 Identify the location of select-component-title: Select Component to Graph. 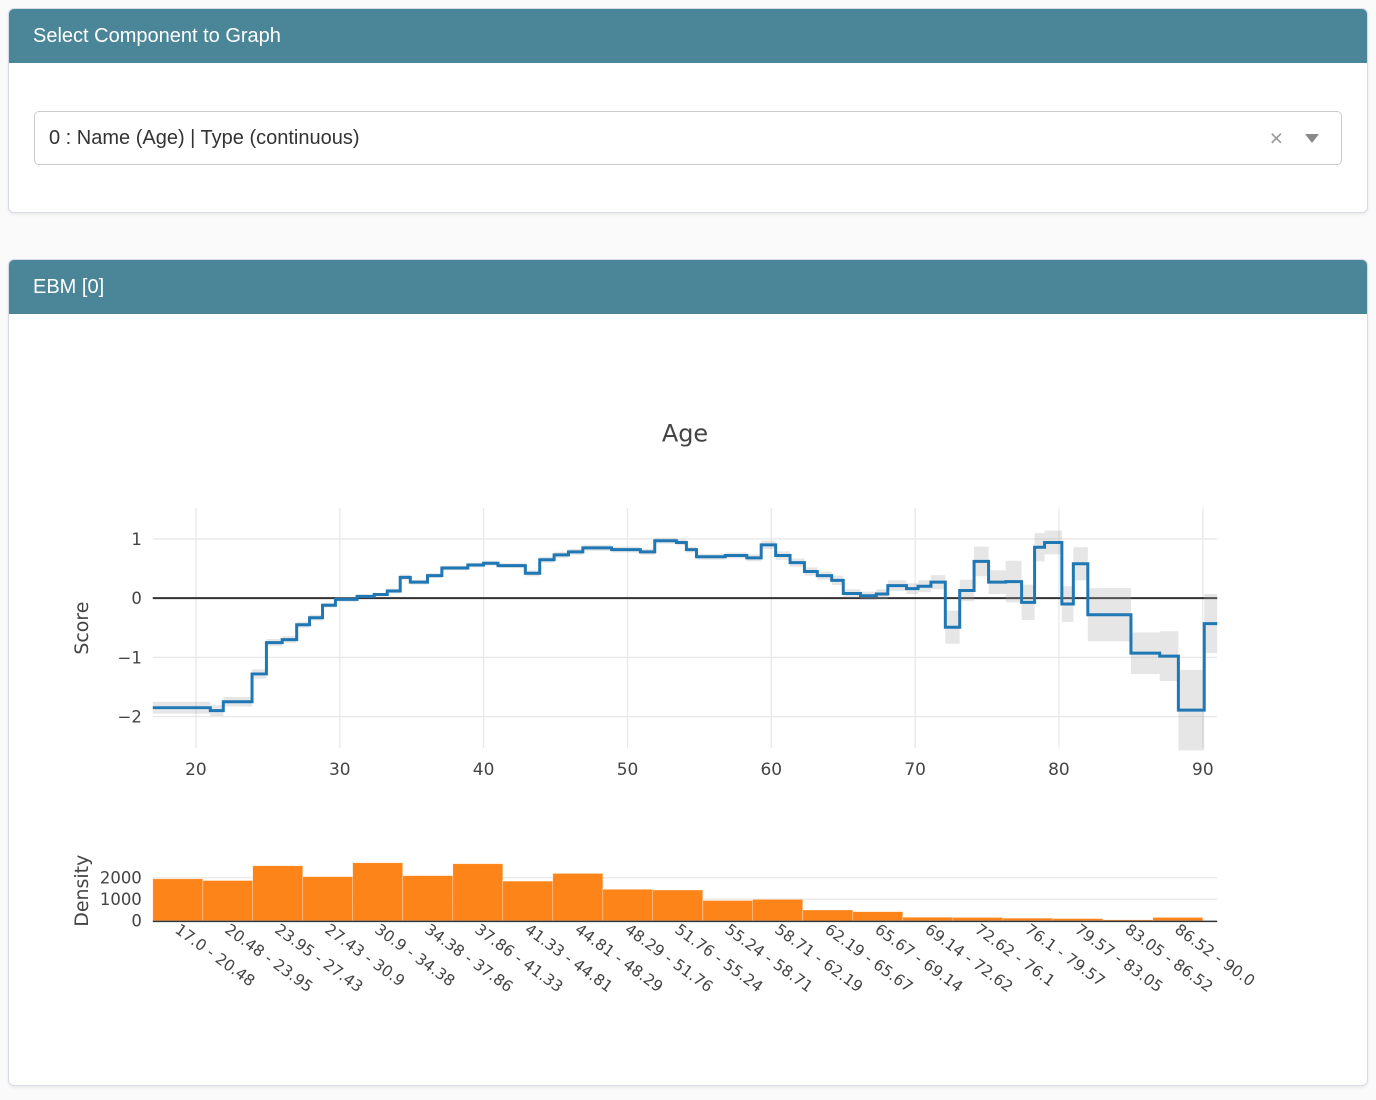
(157, 36).